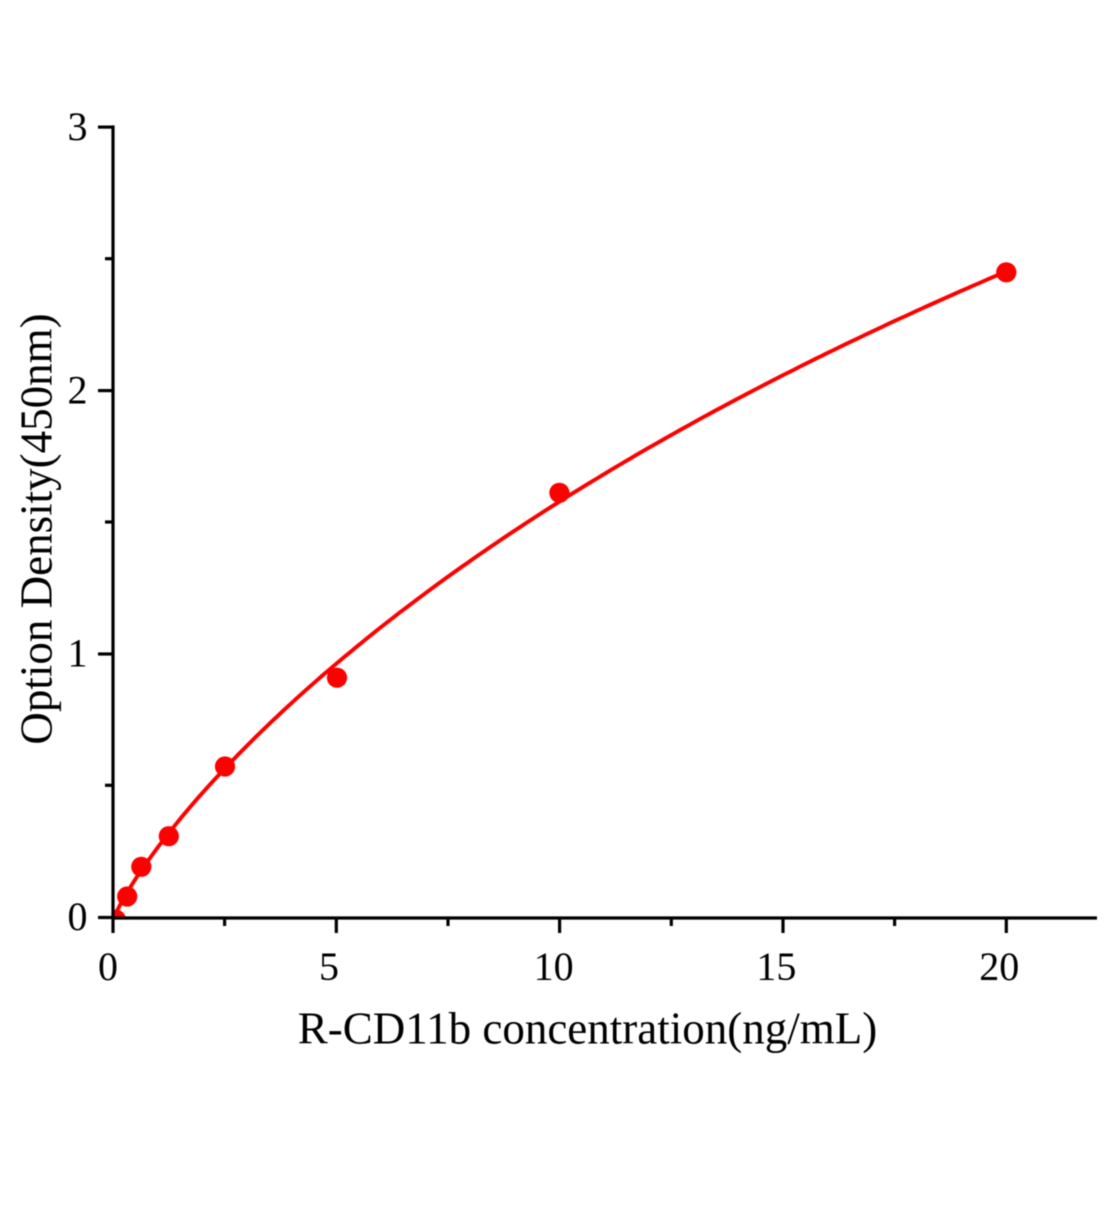 This screenshot has width=1104, height=1205. What do you see at coordinates (554, 966) in the screenshot?
I see `svg-text: 10` at bounding box center [554, 966].